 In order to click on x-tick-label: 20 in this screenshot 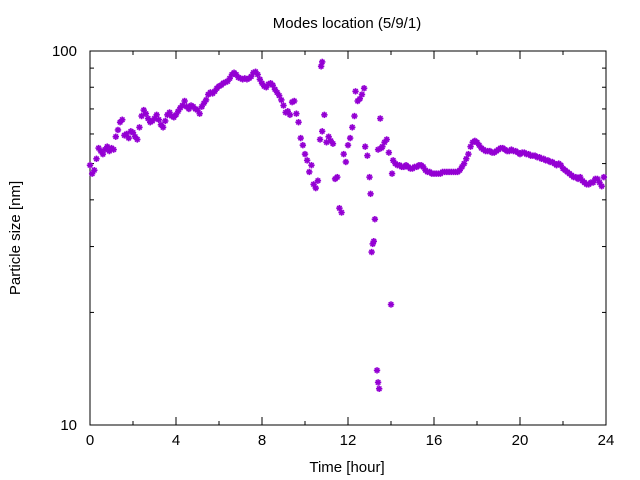, I will do `click(520, 440)`.